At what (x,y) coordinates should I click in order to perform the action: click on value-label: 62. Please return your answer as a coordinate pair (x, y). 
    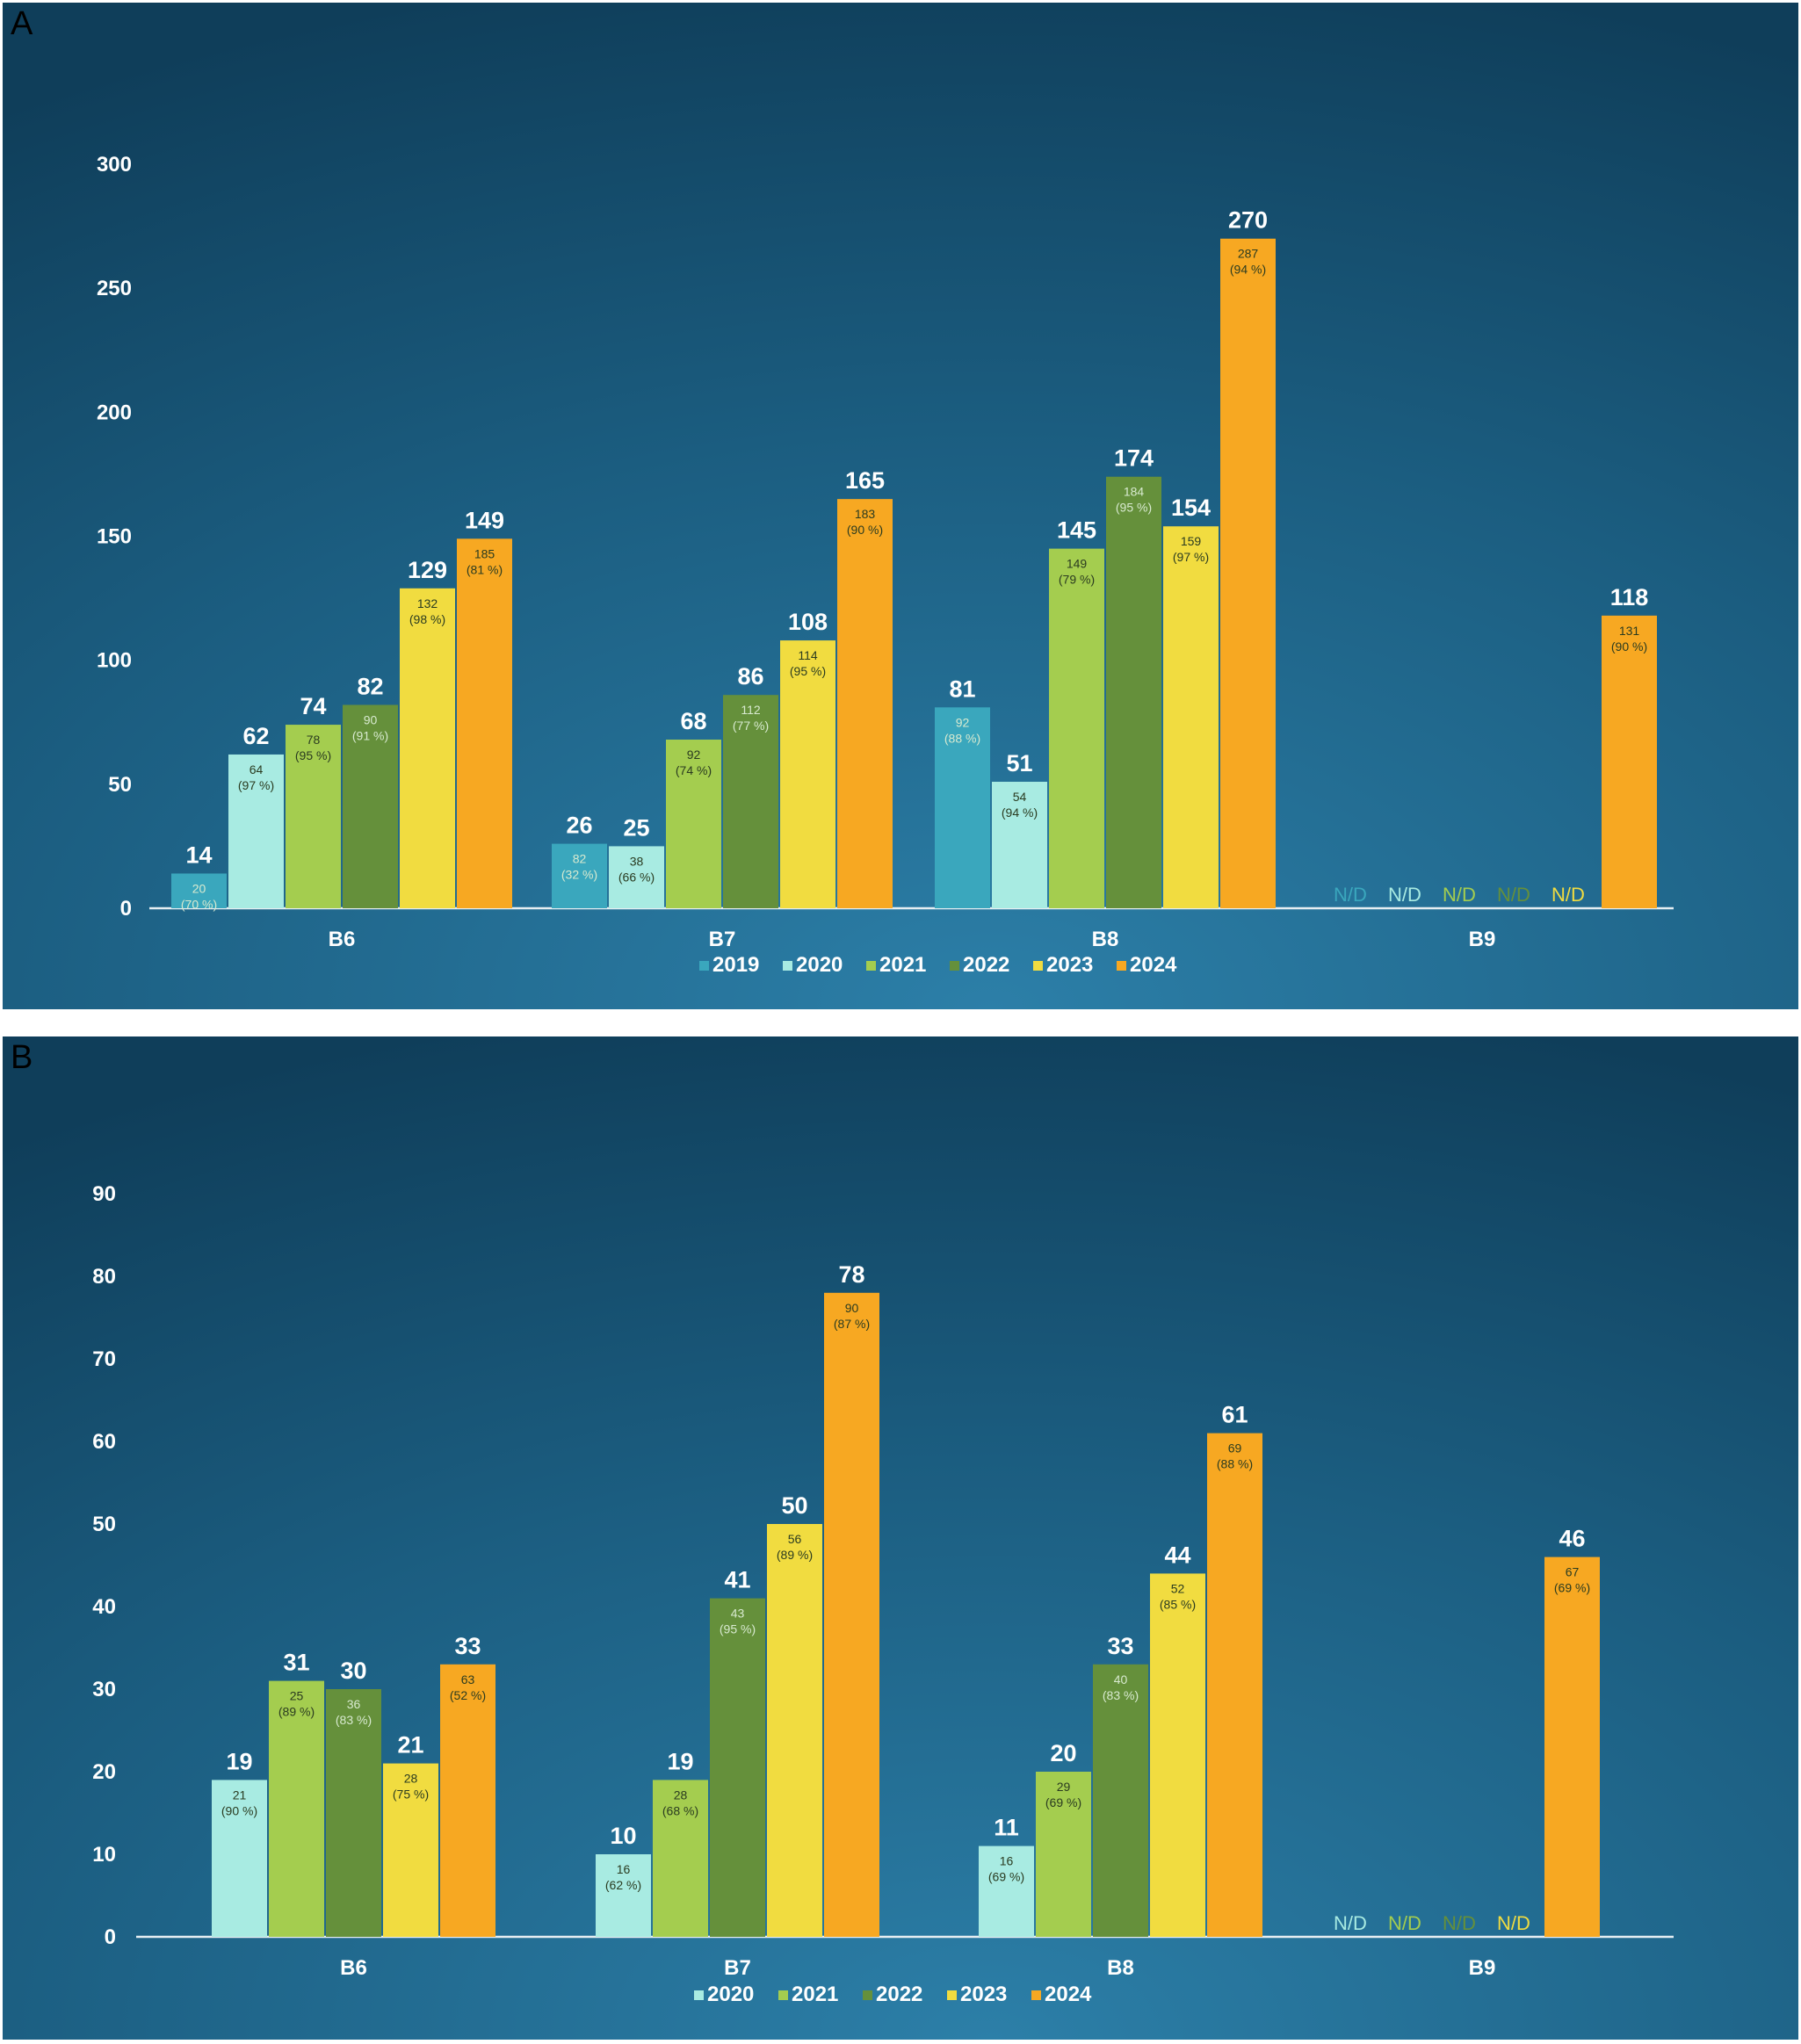
    Looking at the image, I should click on (256, 736).